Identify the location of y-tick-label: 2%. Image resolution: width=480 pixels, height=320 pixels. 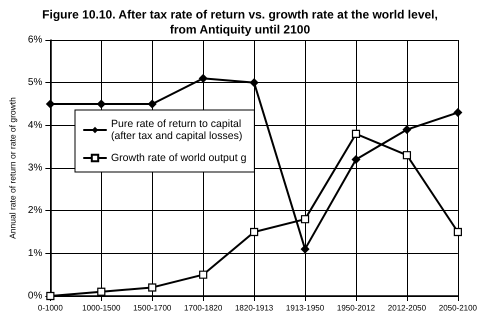
(35, 210).